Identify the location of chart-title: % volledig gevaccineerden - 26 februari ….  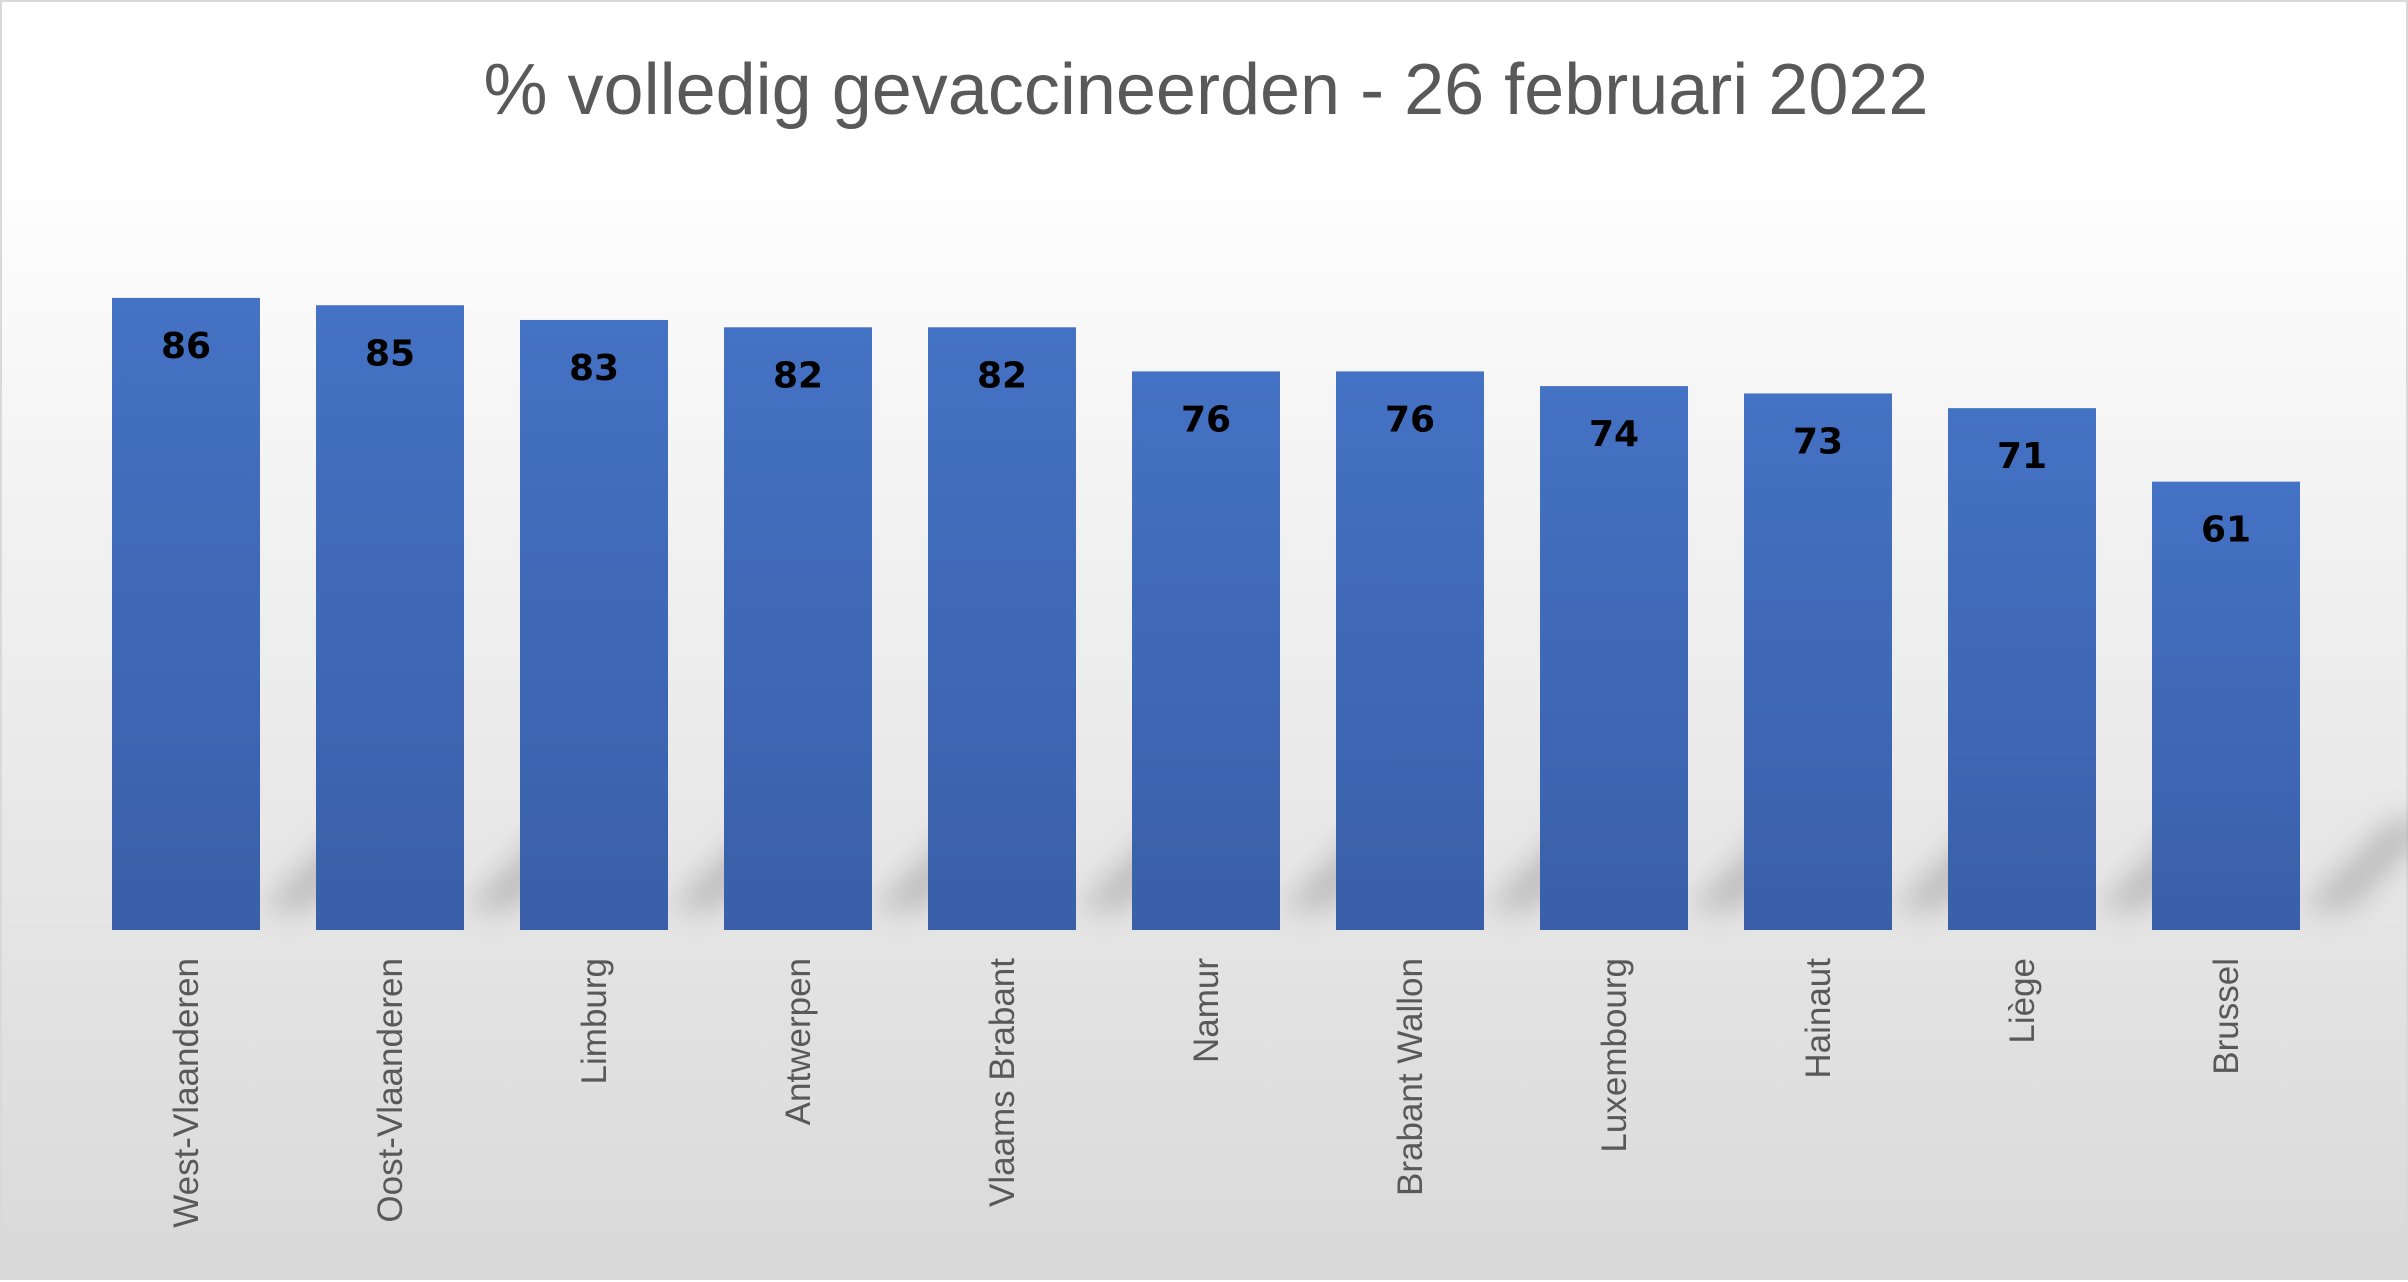
(1206, 90).